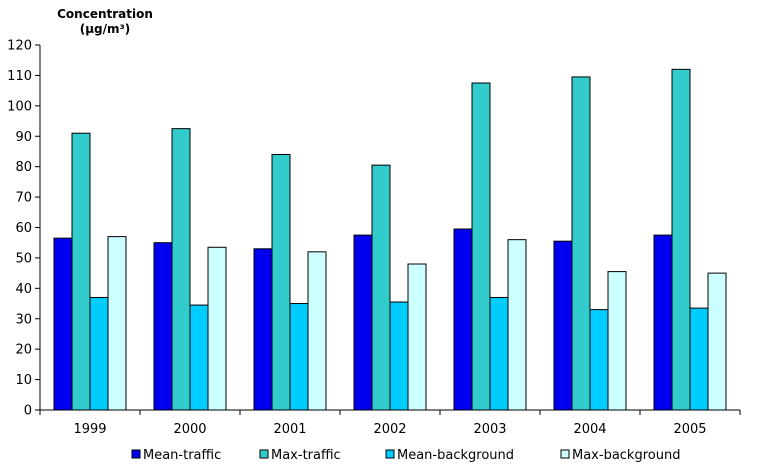 The width and height of the screenshot is (768, 471). Describe the element at coordinates (589, 429) in the screenshot. I see `x-tick-label: 2004` at that location.